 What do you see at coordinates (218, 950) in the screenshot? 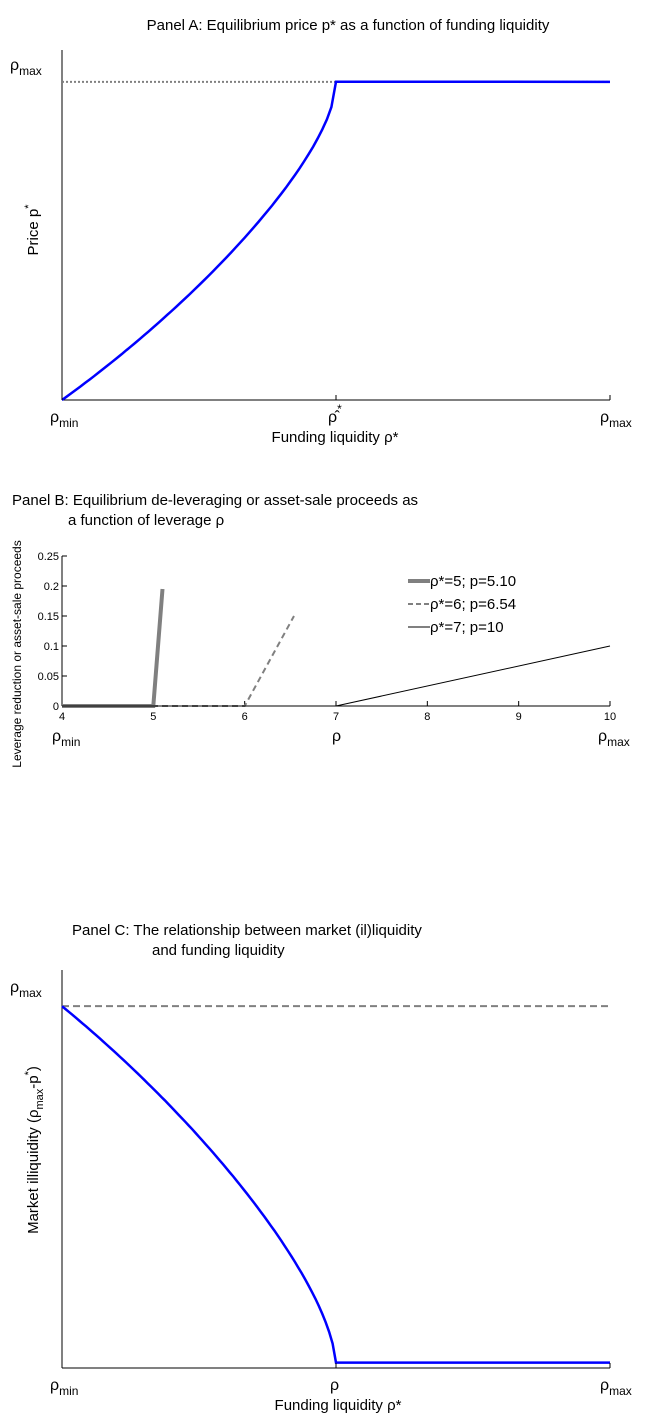
I see `panel-c-title-line2: and funding liquidity` at bounding box center [218, 950].